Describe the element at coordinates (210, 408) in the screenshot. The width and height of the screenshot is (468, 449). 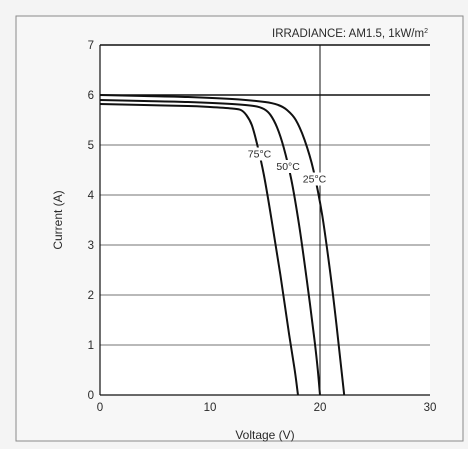
I see `x-tick-label-10: 10` at that location.